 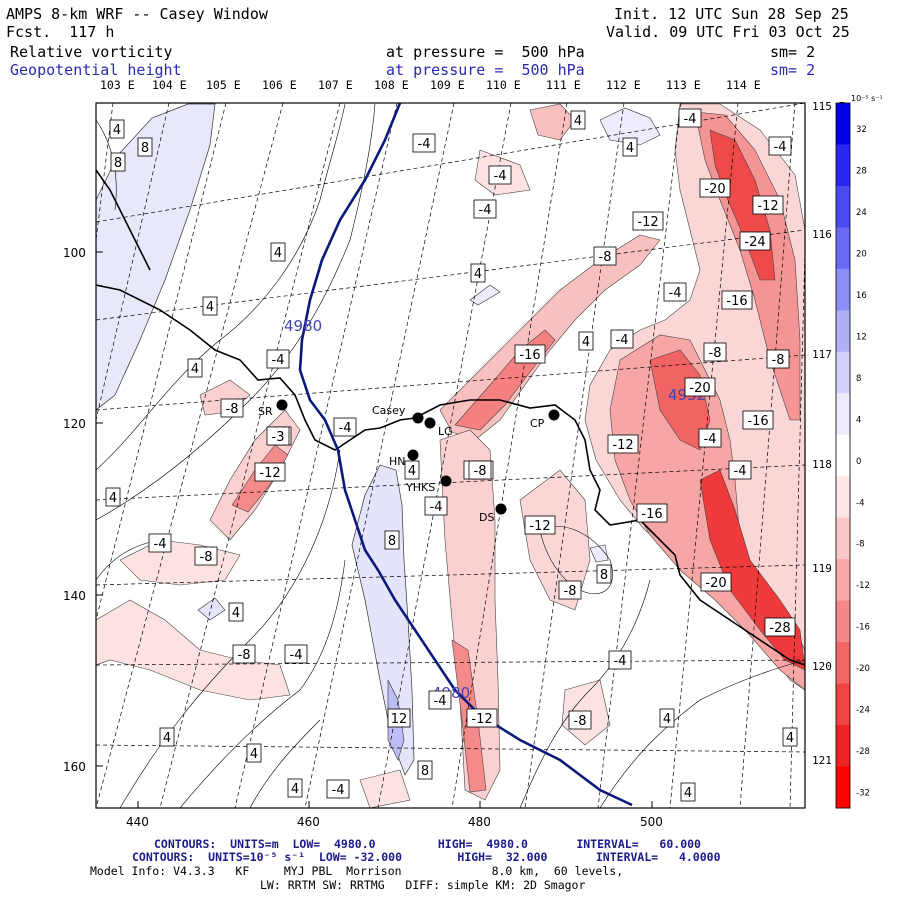 I want to click on colorbar-tick-label: 32, so click(x=861, y=130).